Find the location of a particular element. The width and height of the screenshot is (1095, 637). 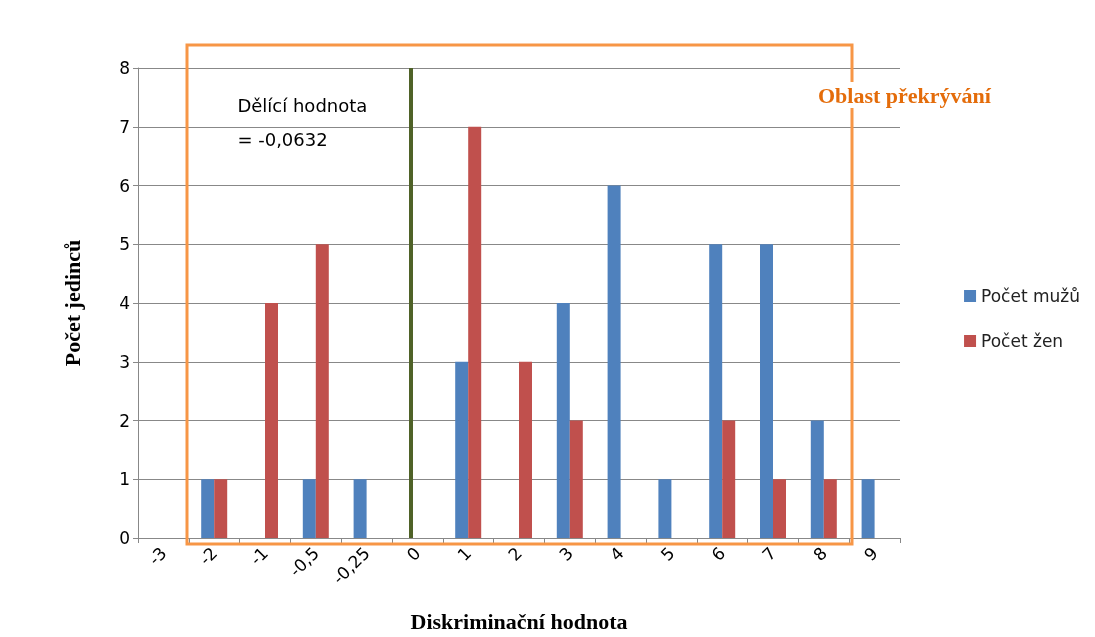

y-tick-label: 3 is located at coordinates (124, 361).